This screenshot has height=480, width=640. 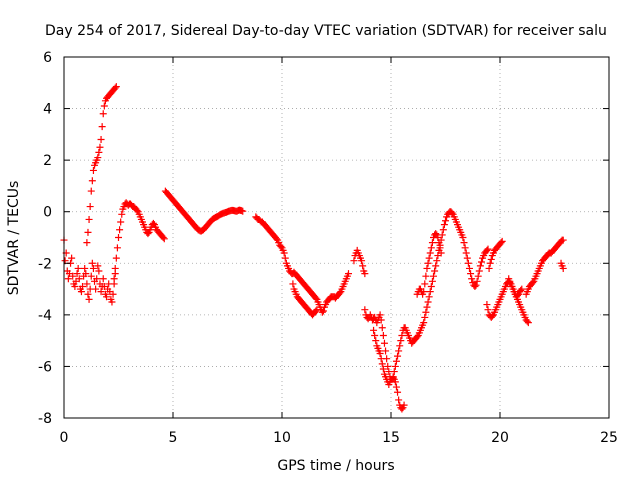 What do you see at coordinates (47, 213) in the screenshot?
I see `y-tick-label: 0` at bounding box center [47, 213].